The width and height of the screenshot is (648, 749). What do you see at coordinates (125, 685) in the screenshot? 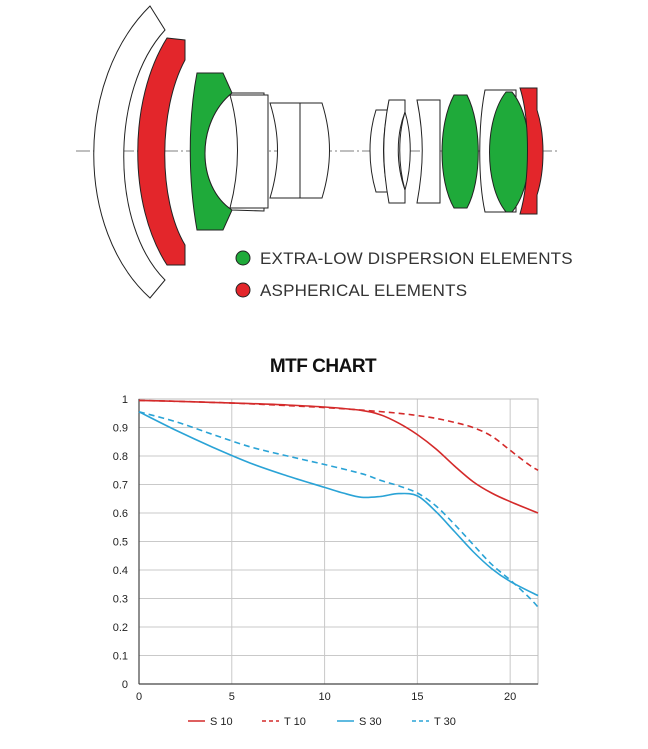
I see `y-tick-label: 0` at bounding box center [125, 685].